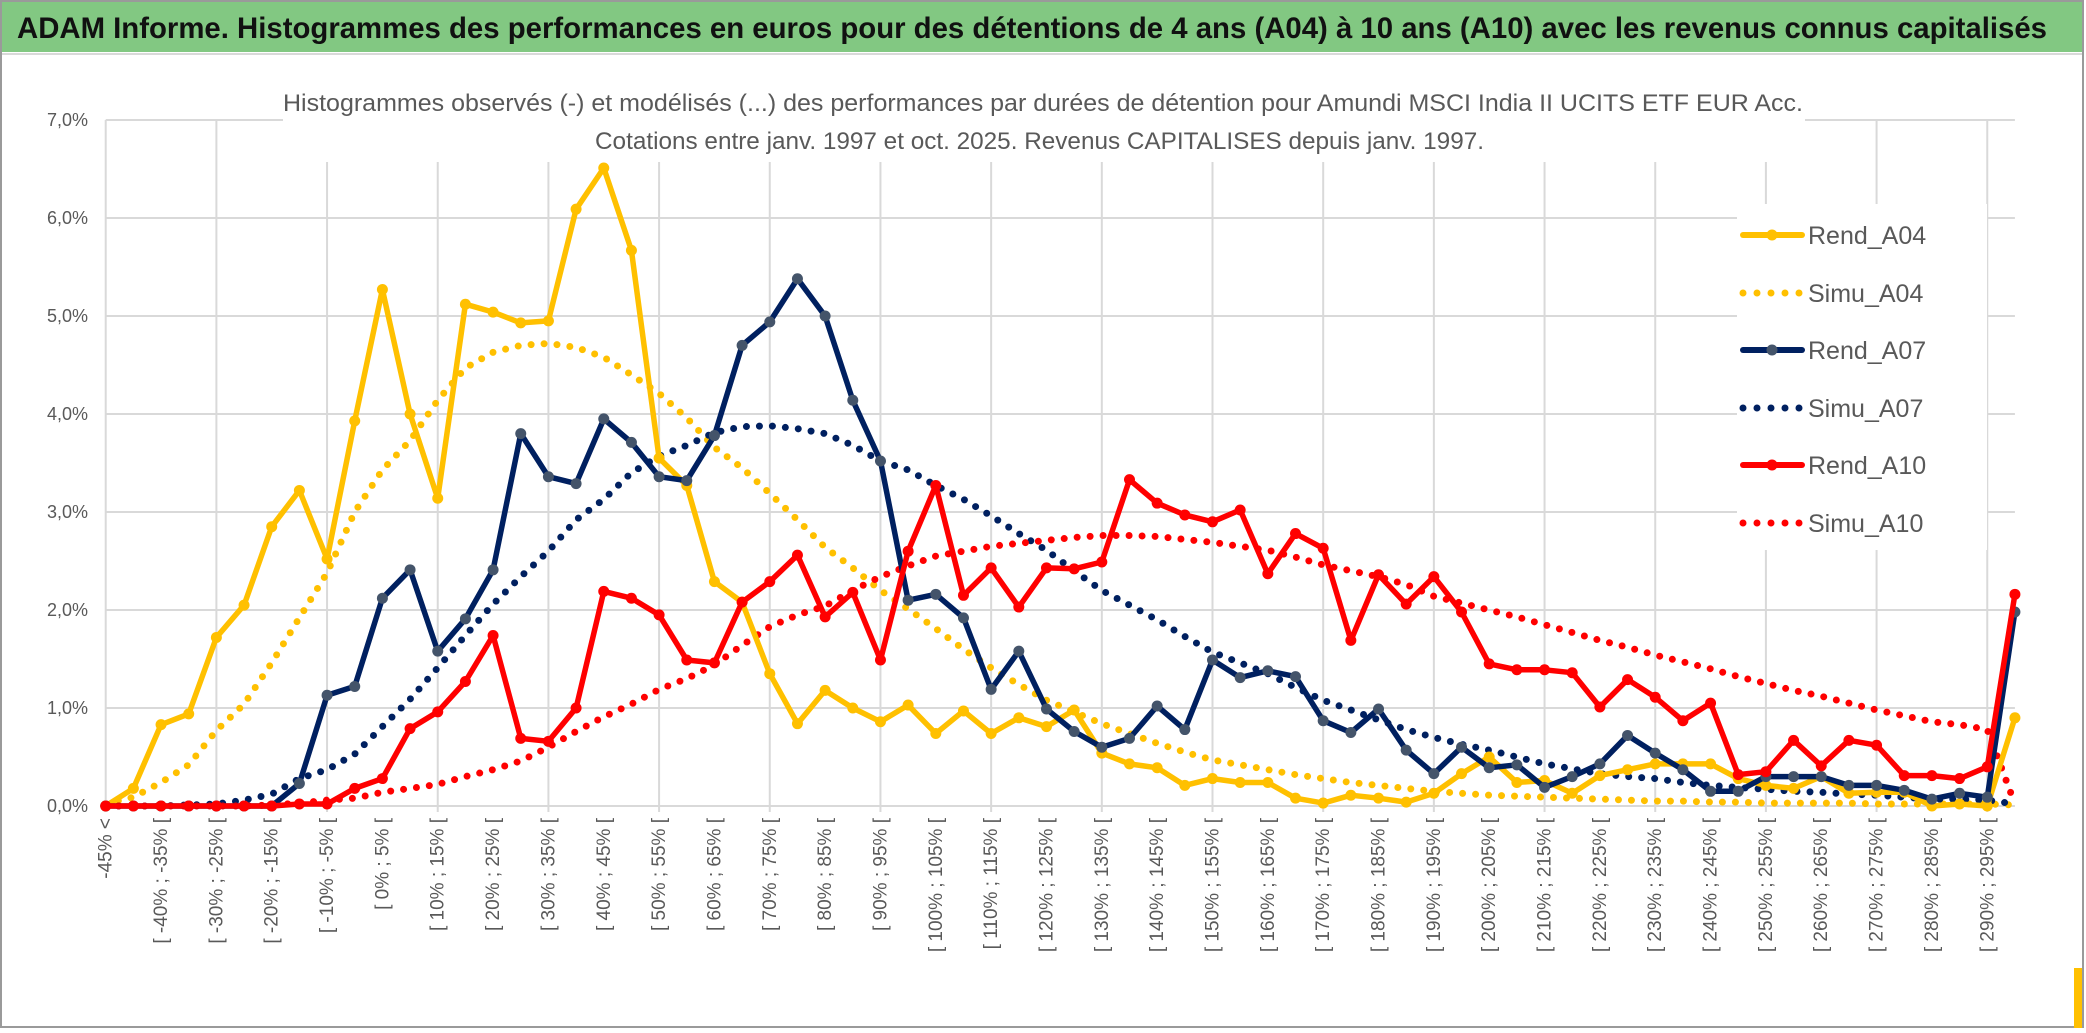 This screenshot has height=1033, width=2086. Describe the element at coordinates (1711, 884) in the screenshot. I see `x-tick-label: [ 240% ; 245% [` at that location.